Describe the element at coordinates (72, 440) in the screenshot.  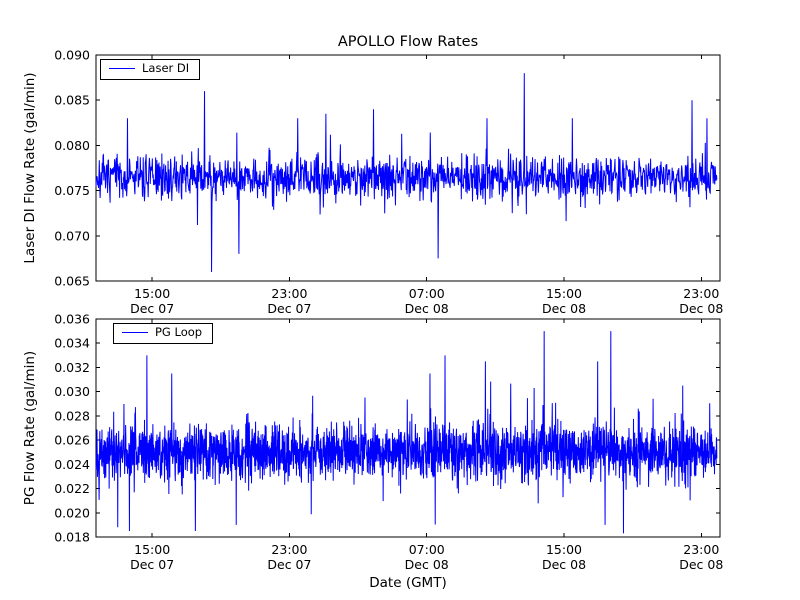
I see `y-tick-label: 0.026` at that location.